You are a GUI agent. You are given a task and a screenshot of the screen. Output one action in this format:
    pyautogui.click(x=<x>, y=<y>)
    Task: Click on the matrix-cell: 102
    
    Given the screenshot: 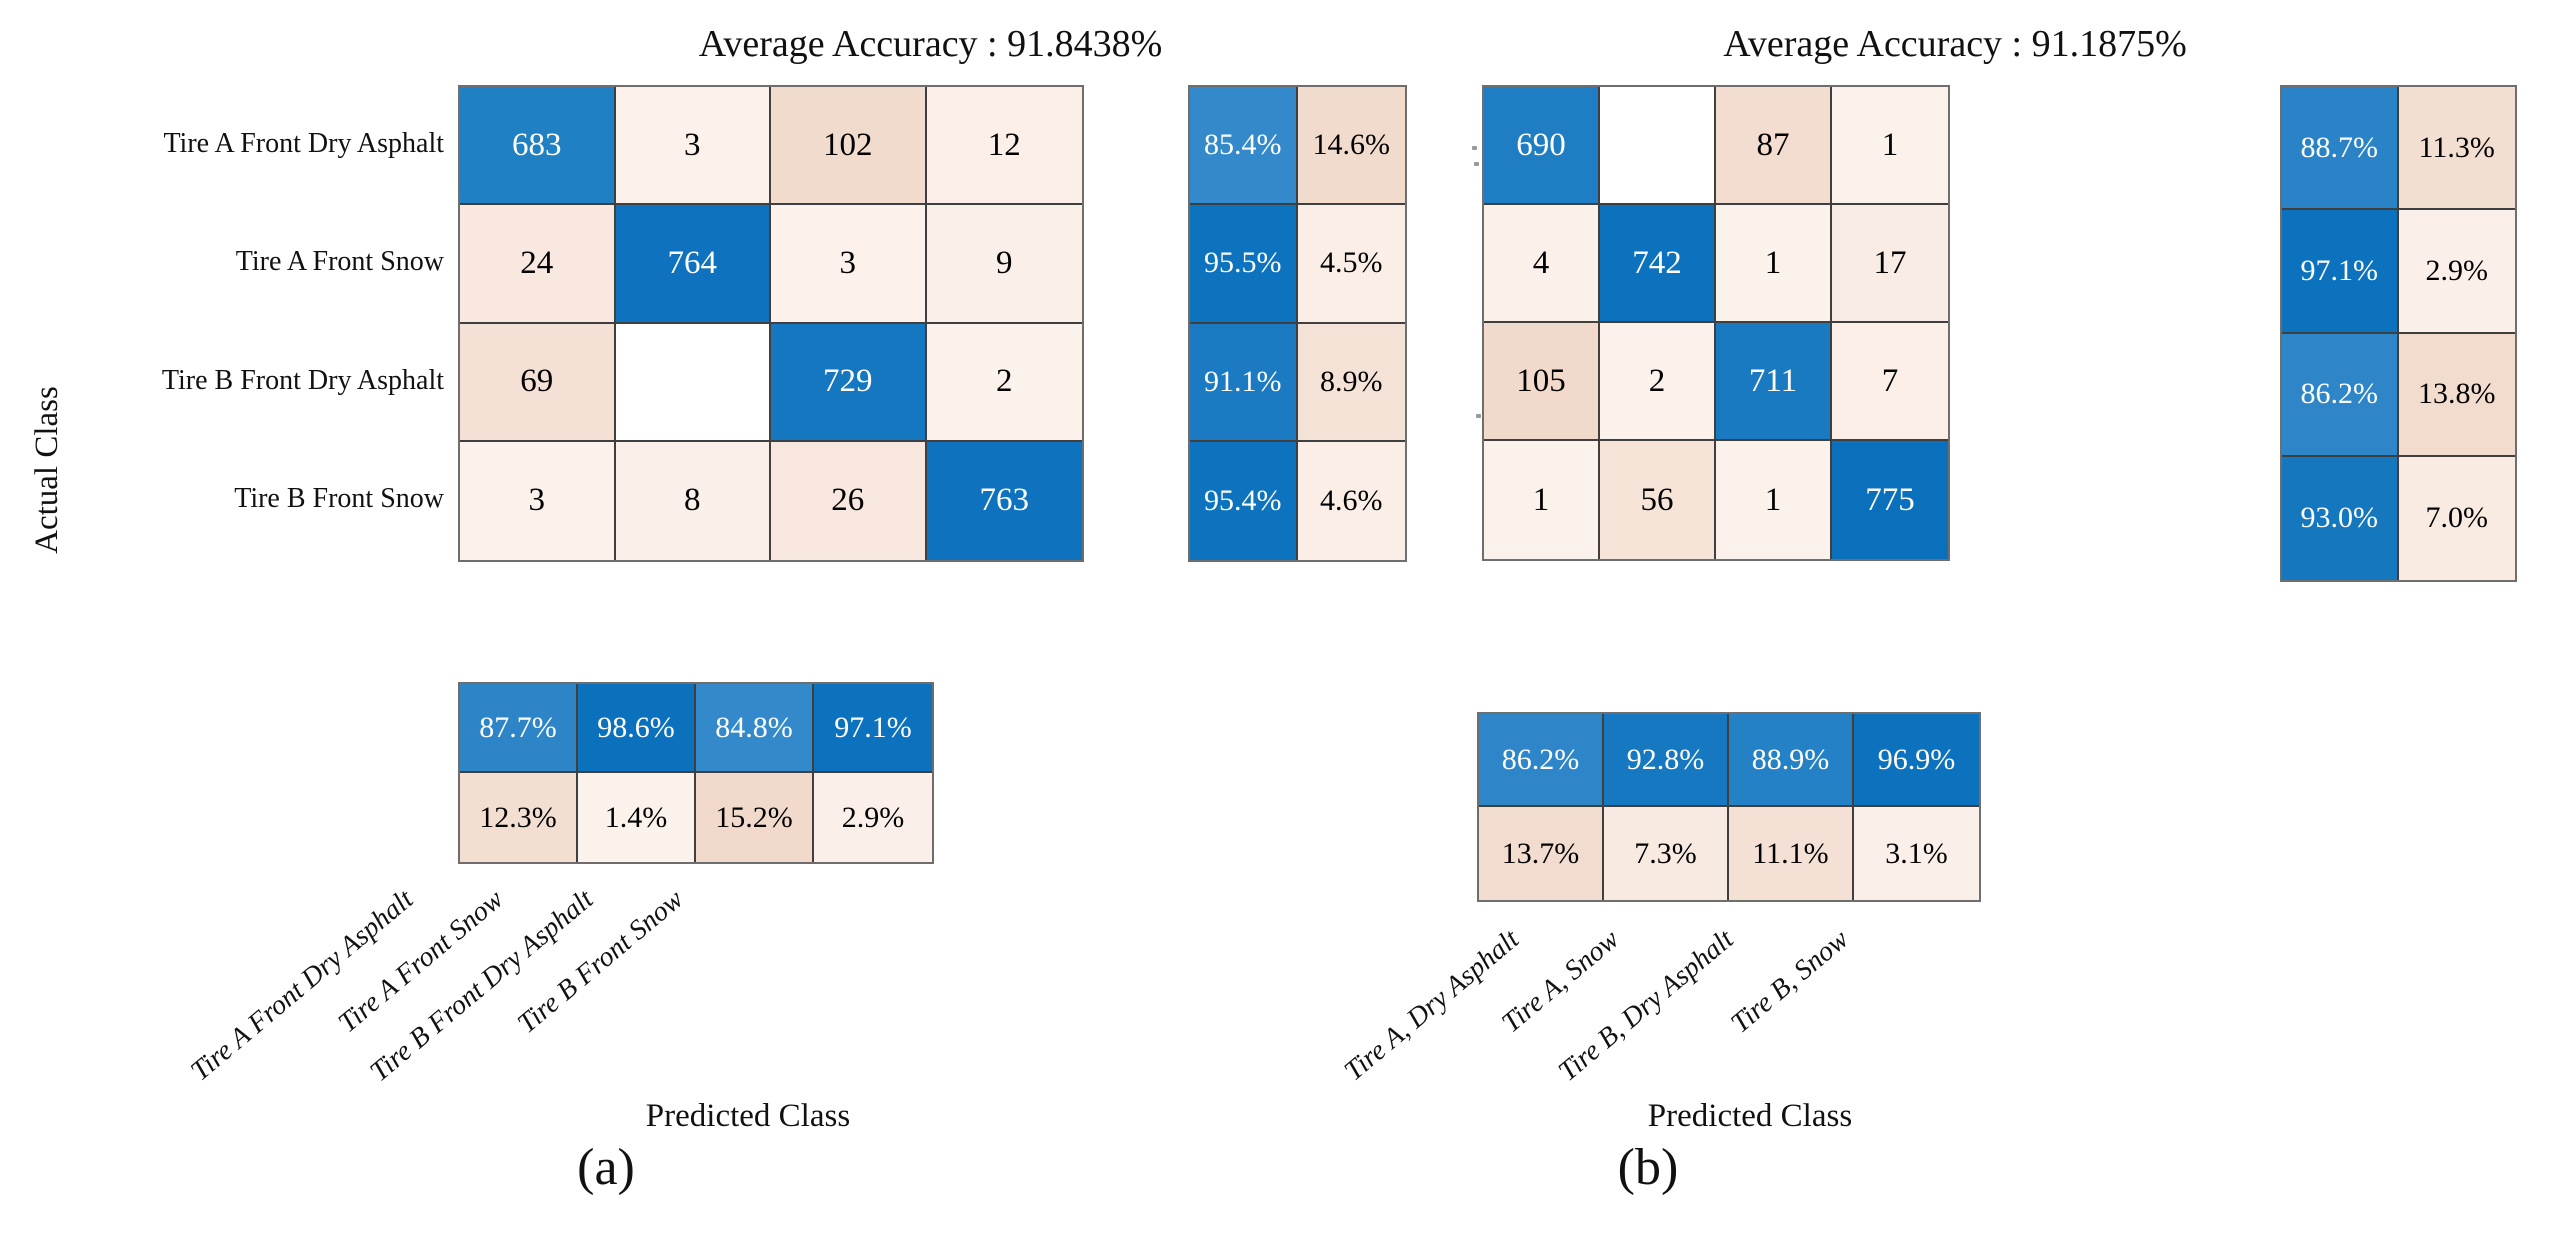 What is the action you would take?
    pyautogui.click(x=849, y=146)
    